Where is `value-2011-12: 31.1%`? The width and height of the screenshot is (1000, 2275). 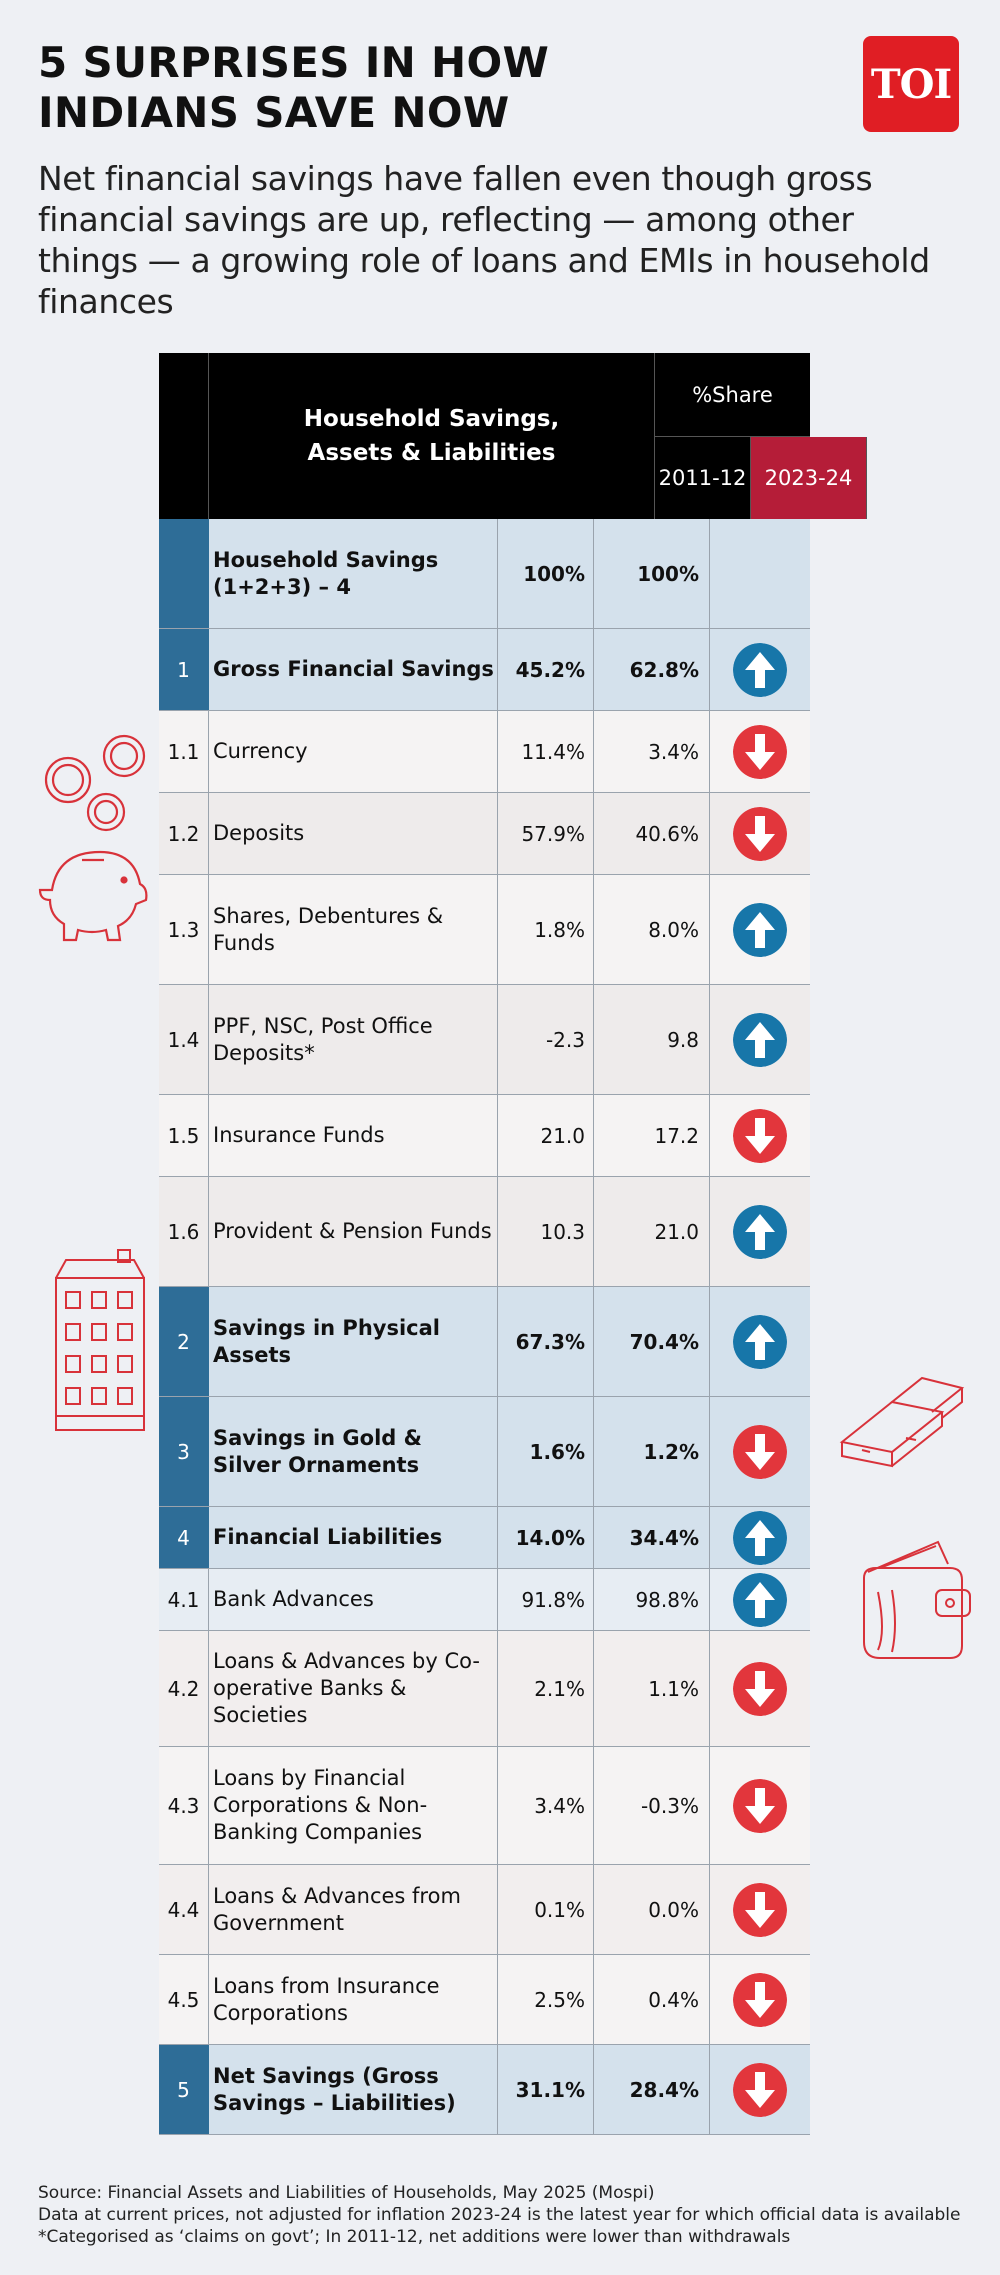
value-2011-12: 31.1% is located at coordinates (546, 2089).